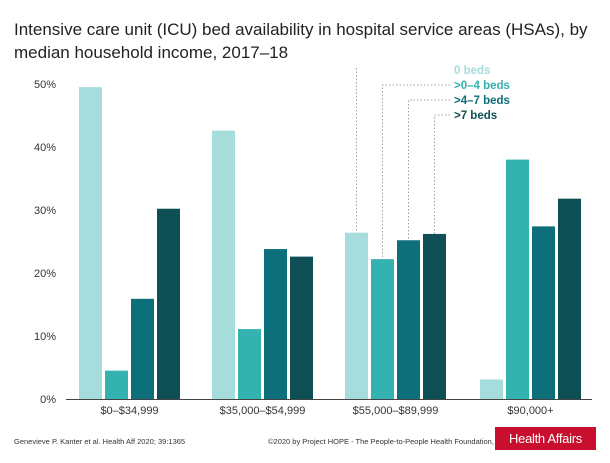  Describe the element at coordinates (545, 438) in the screenshot. I see `health-affairs-logo: Health Affairs` at that location.